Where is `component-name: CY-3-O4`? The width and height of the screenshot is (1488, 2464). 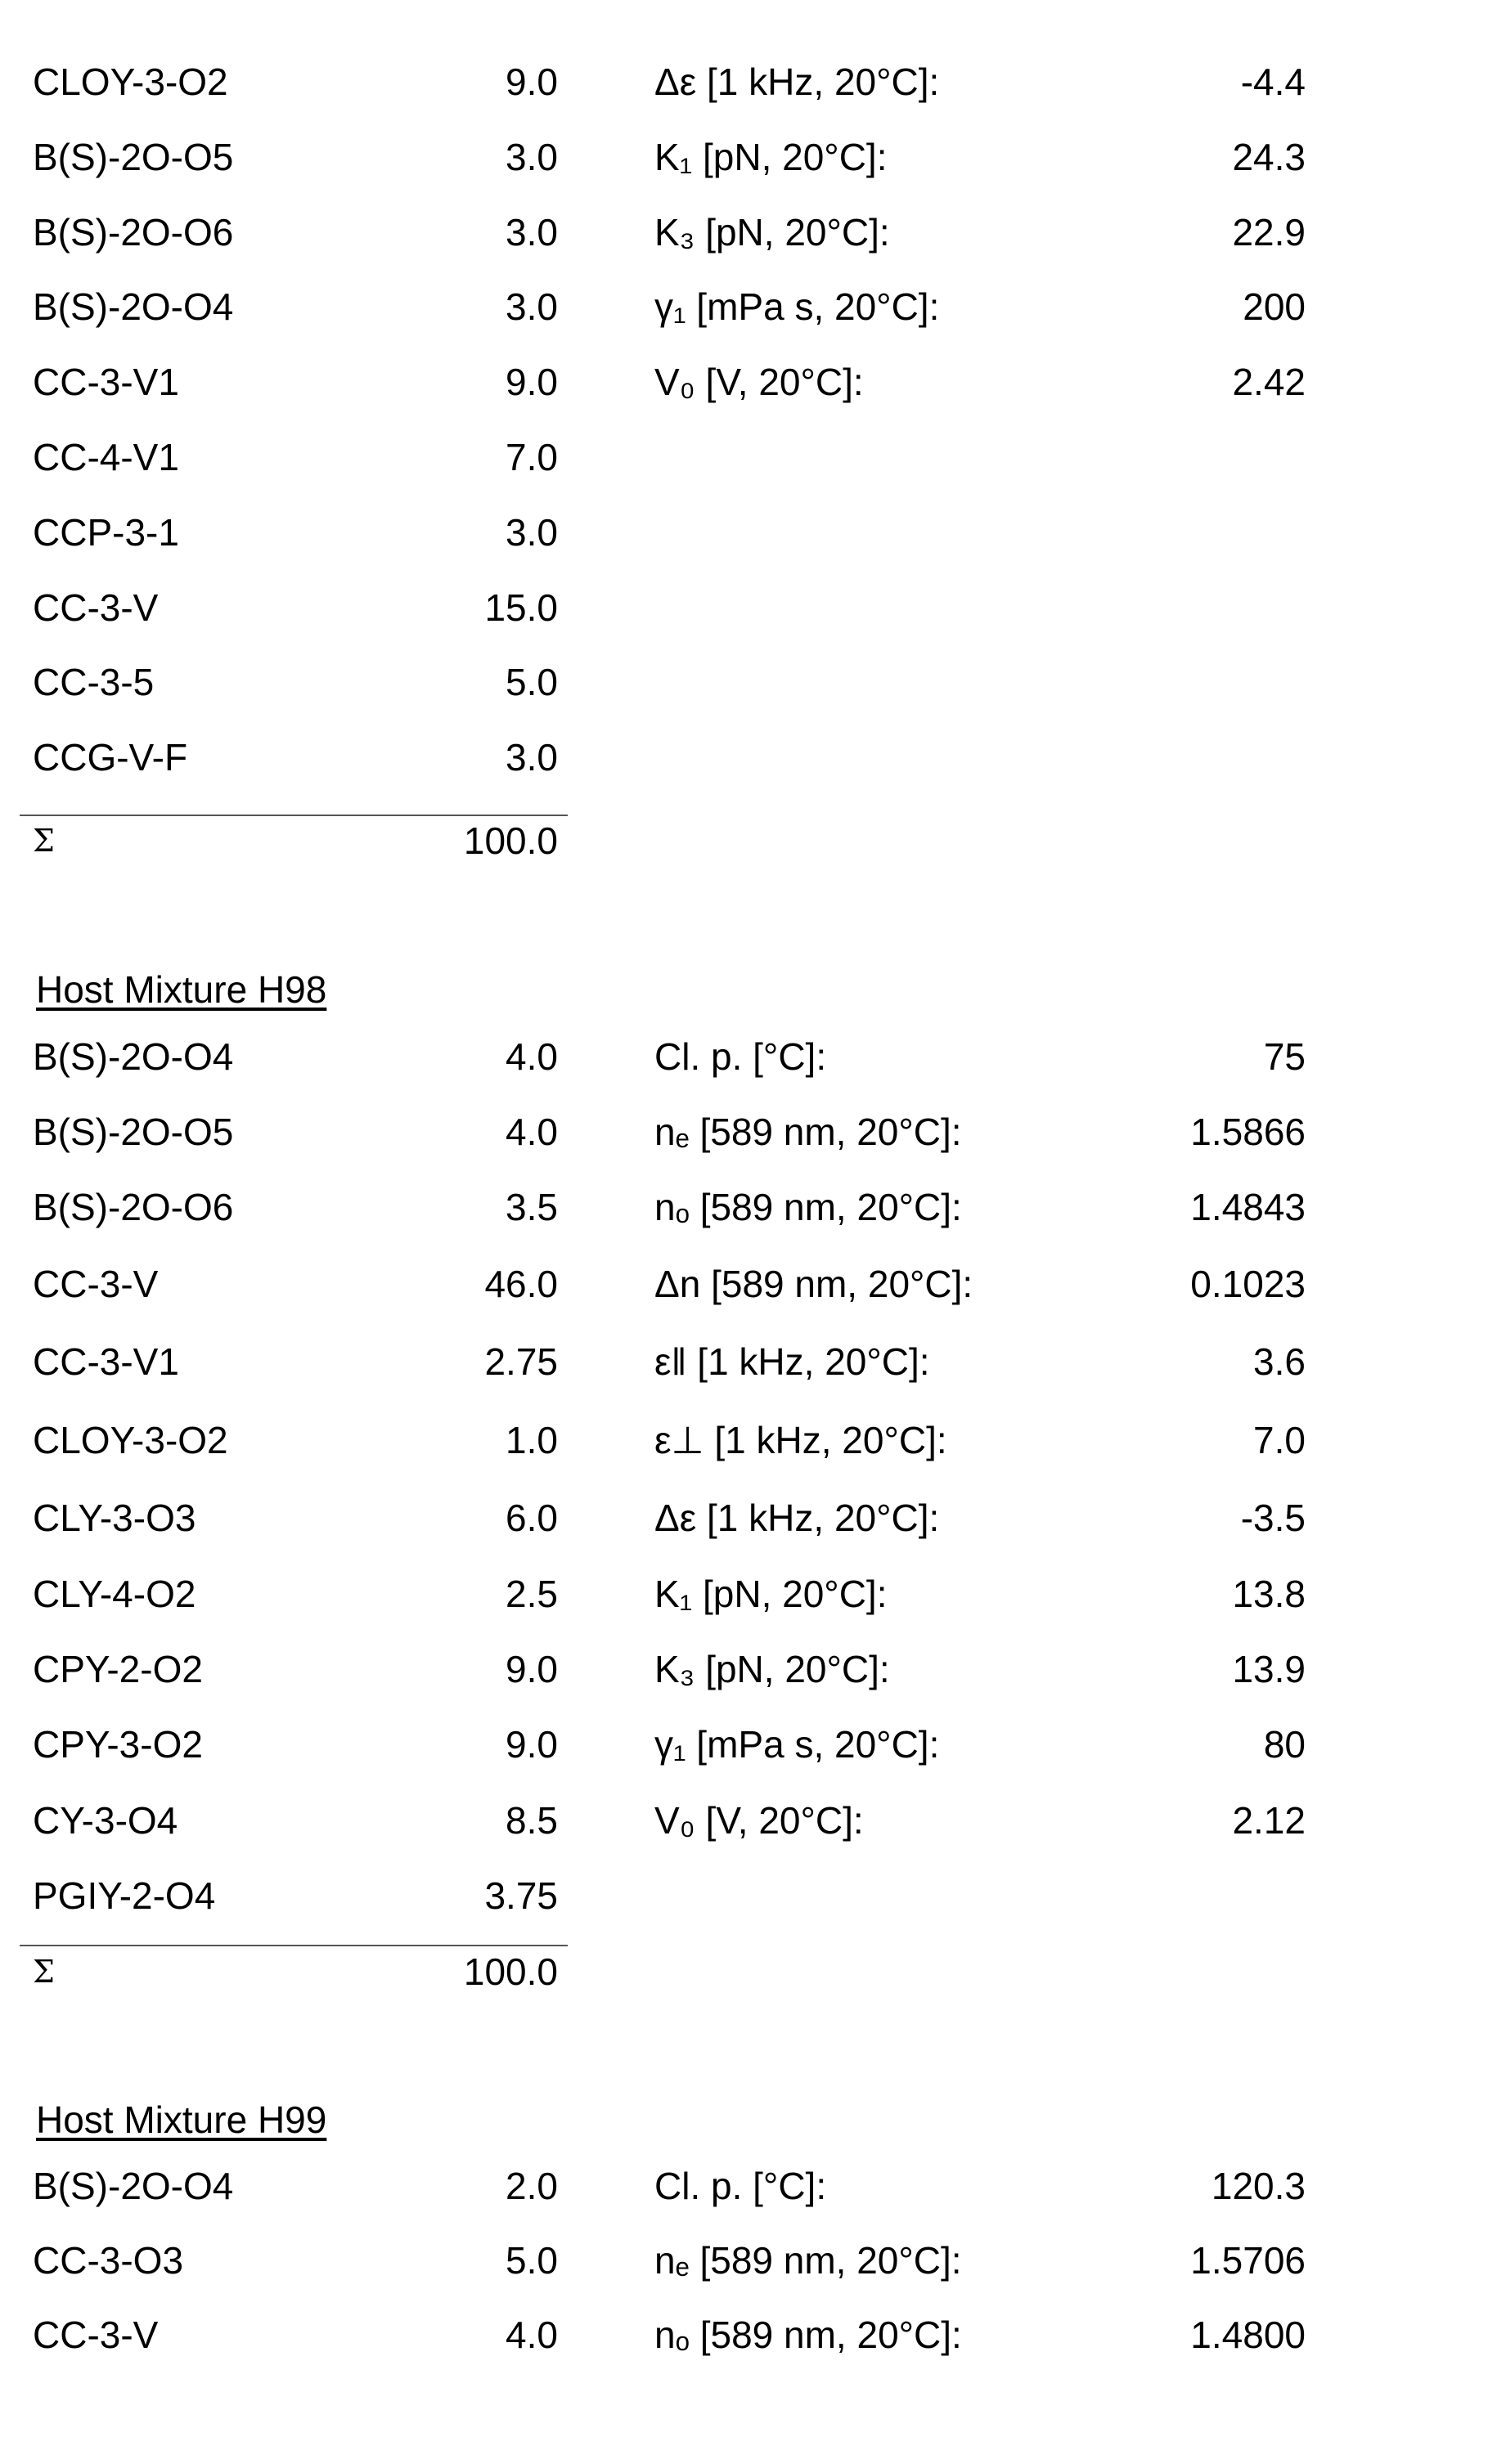 component-name: CY-3-O4 is located at coordinates (105, 1820).